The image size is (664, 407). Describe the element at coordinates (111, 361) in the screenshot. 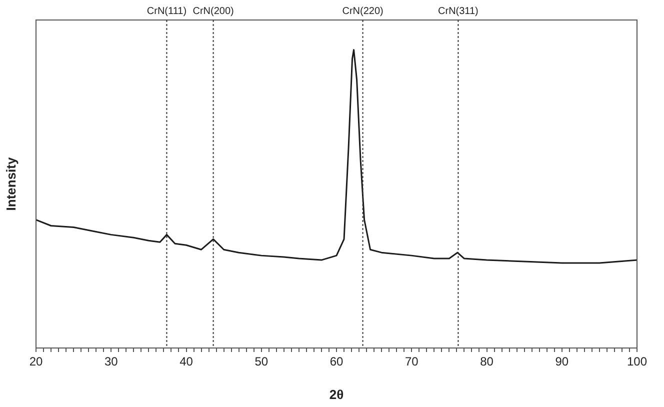

I see `x-tick-label: 30` at that location.